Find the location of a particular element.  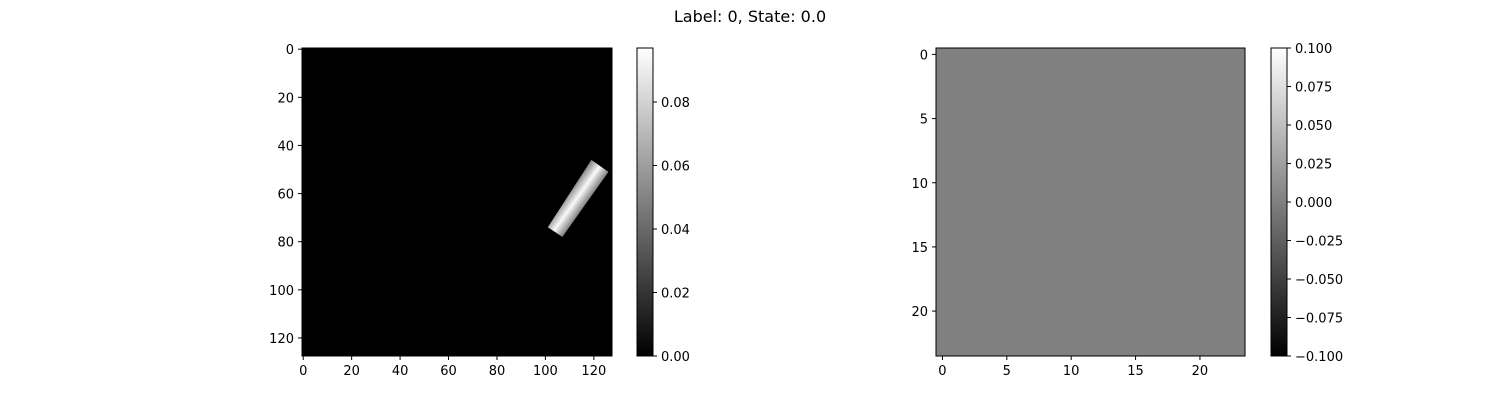

y-tick-label: 120 is located at coordinates (281, 339).